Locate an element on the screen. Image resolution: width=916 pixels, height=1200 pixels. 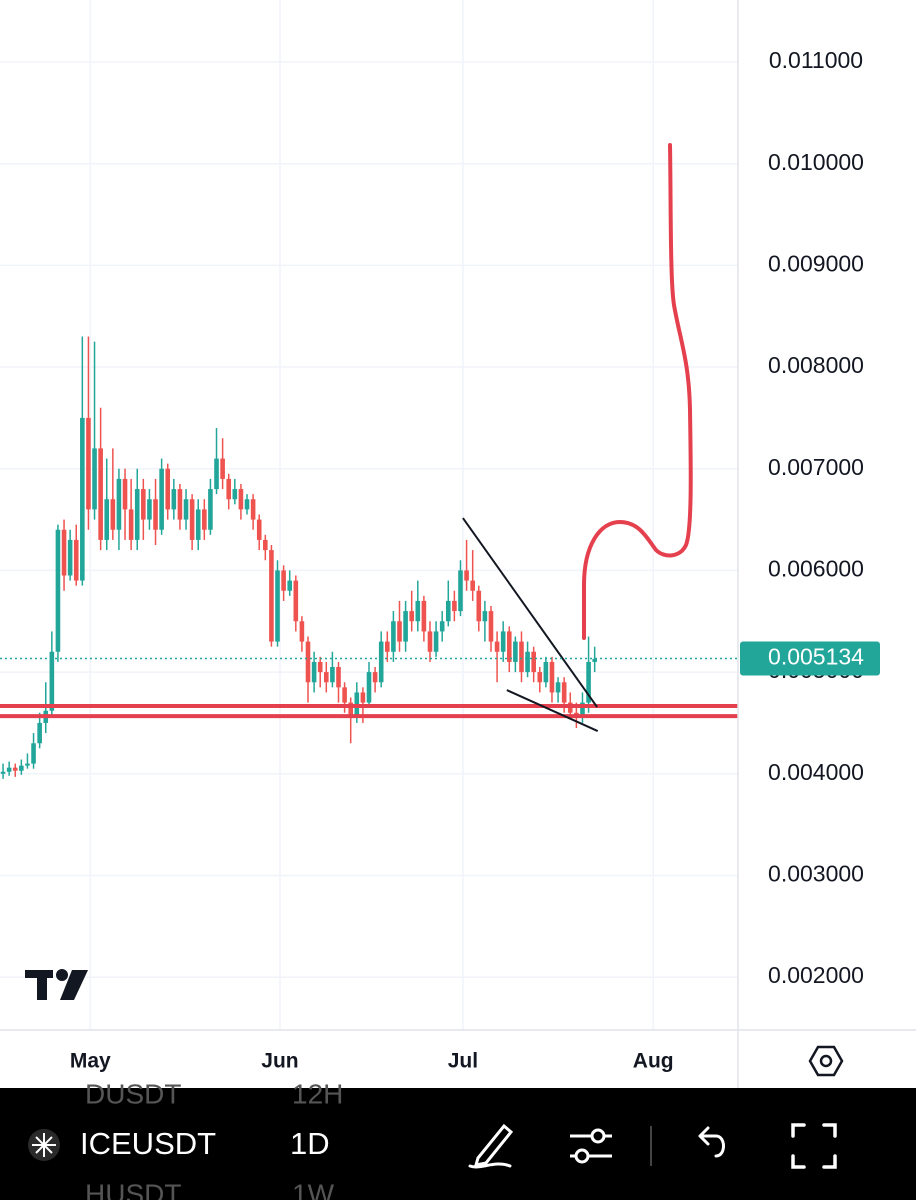
fullscreen-button is located at coordinates (814, 1146).